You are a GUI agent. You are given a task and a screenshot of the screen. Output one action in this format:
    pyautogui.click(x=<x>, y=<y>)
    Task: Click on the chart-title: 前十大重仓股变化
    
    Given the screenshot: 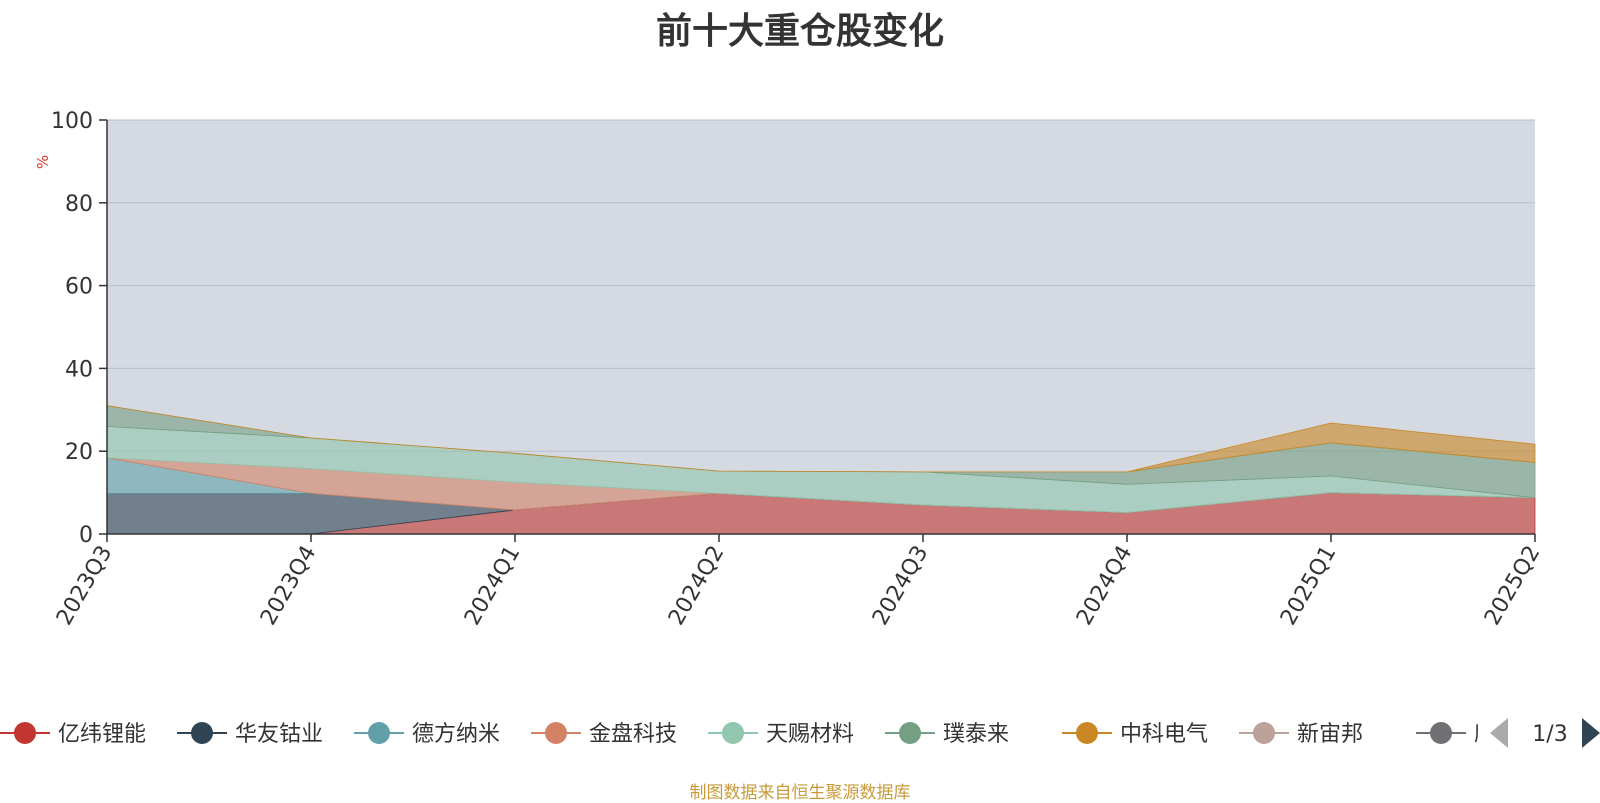 What is the action you would take?
    pyautogui.click(x=799, y=31)
    